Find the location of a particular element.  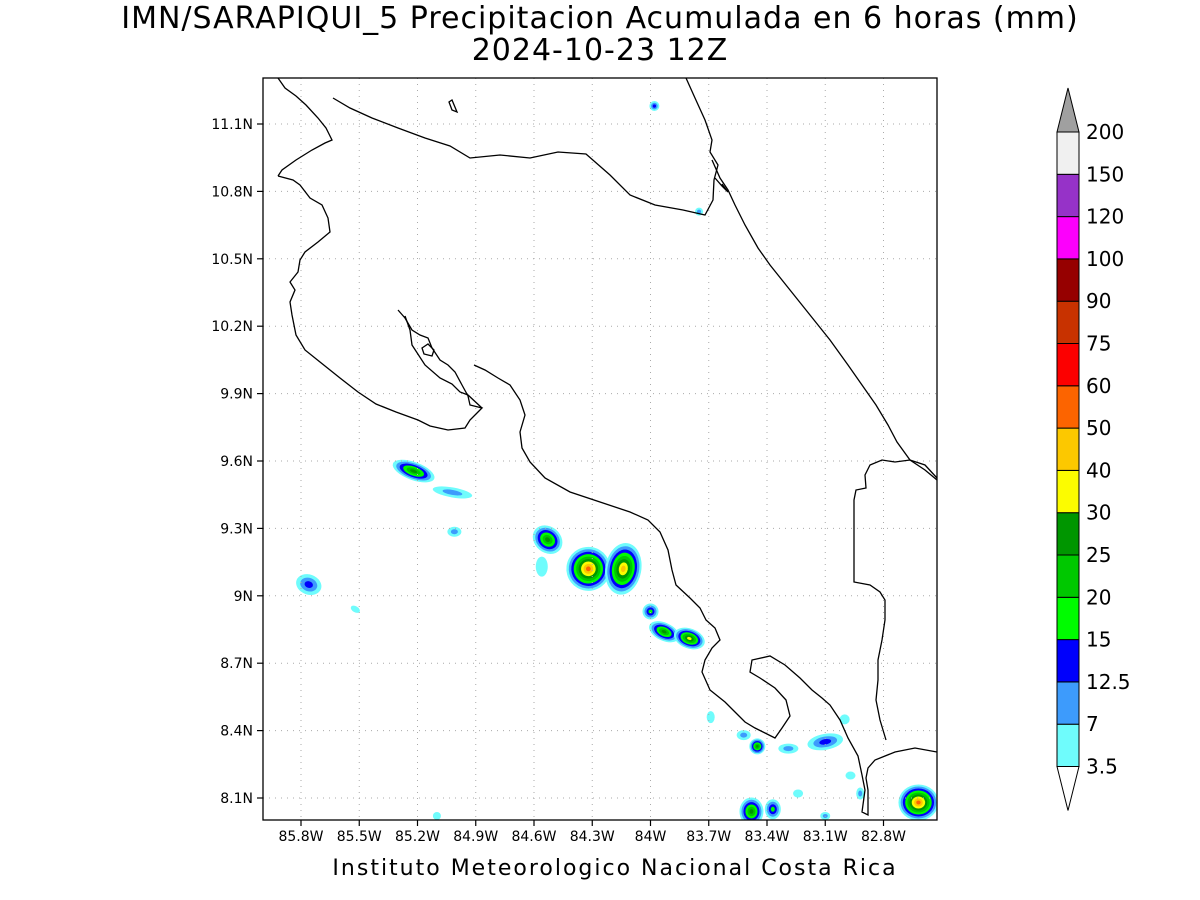

colorbar-label: 20 is located at coordinates (1098, 597).